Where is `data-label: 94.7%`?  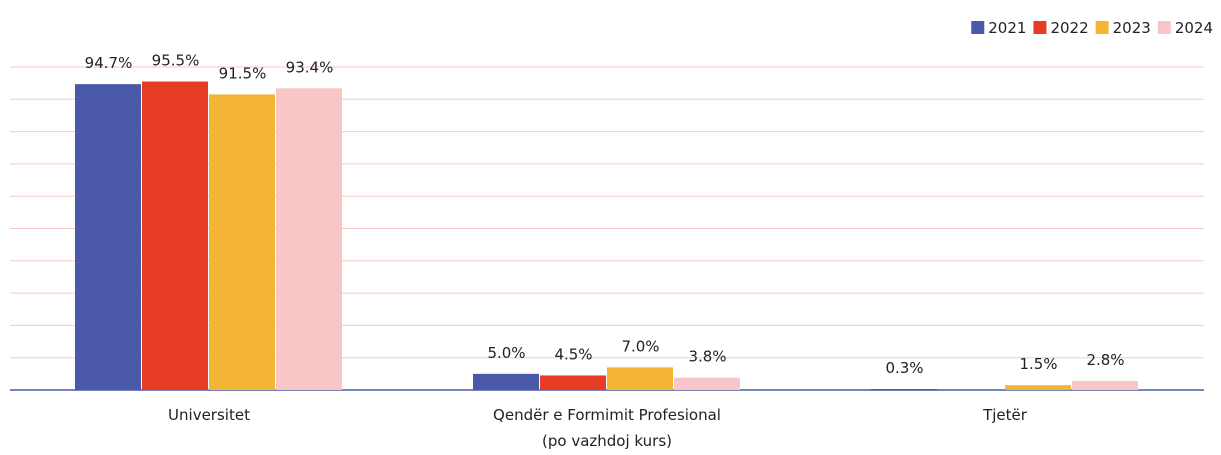
data-label: 94.7% is located at coordinates (109, 63).